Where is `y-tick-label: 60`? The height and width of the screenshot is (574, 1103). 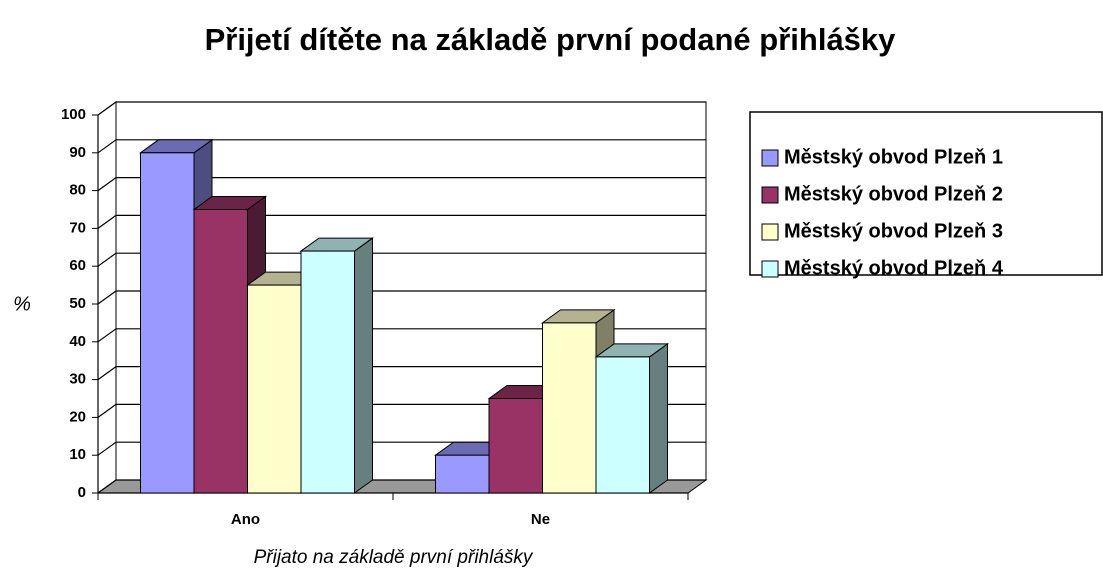 y-tick-label: 60 is located at coordinates (77, 265).